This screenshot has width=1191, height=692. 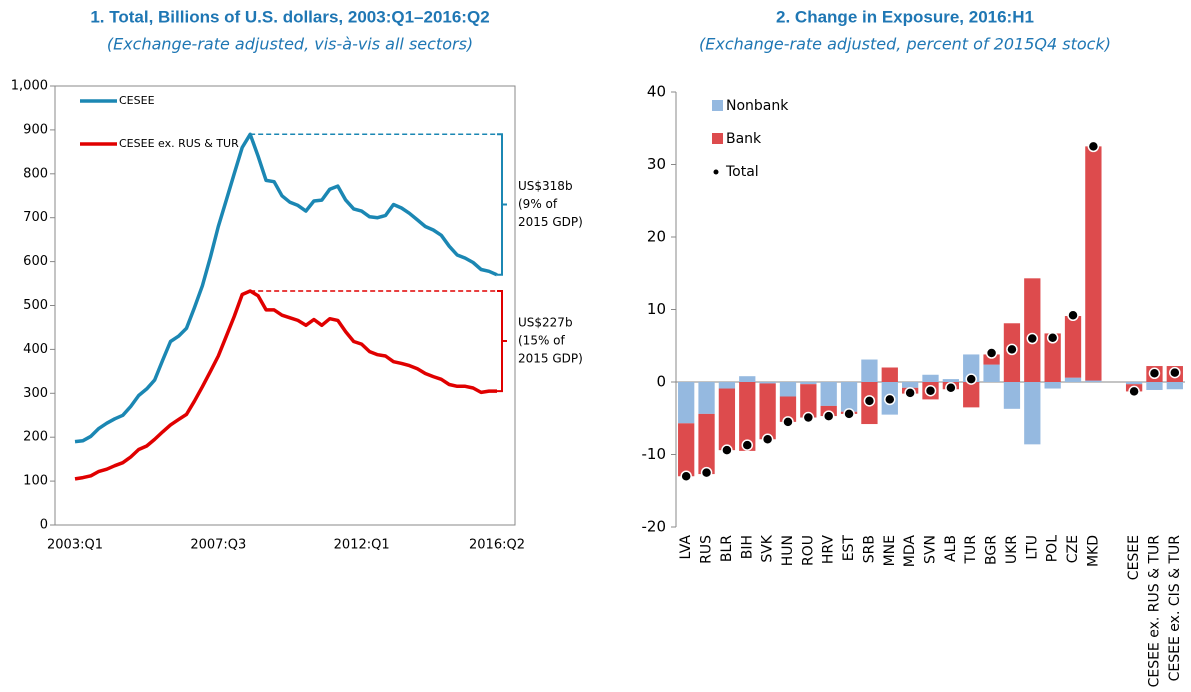 What do you see at coordinates (545, 323) in the screenshot?
I see `annotation: US$227b` at bounding box center [545, 323].